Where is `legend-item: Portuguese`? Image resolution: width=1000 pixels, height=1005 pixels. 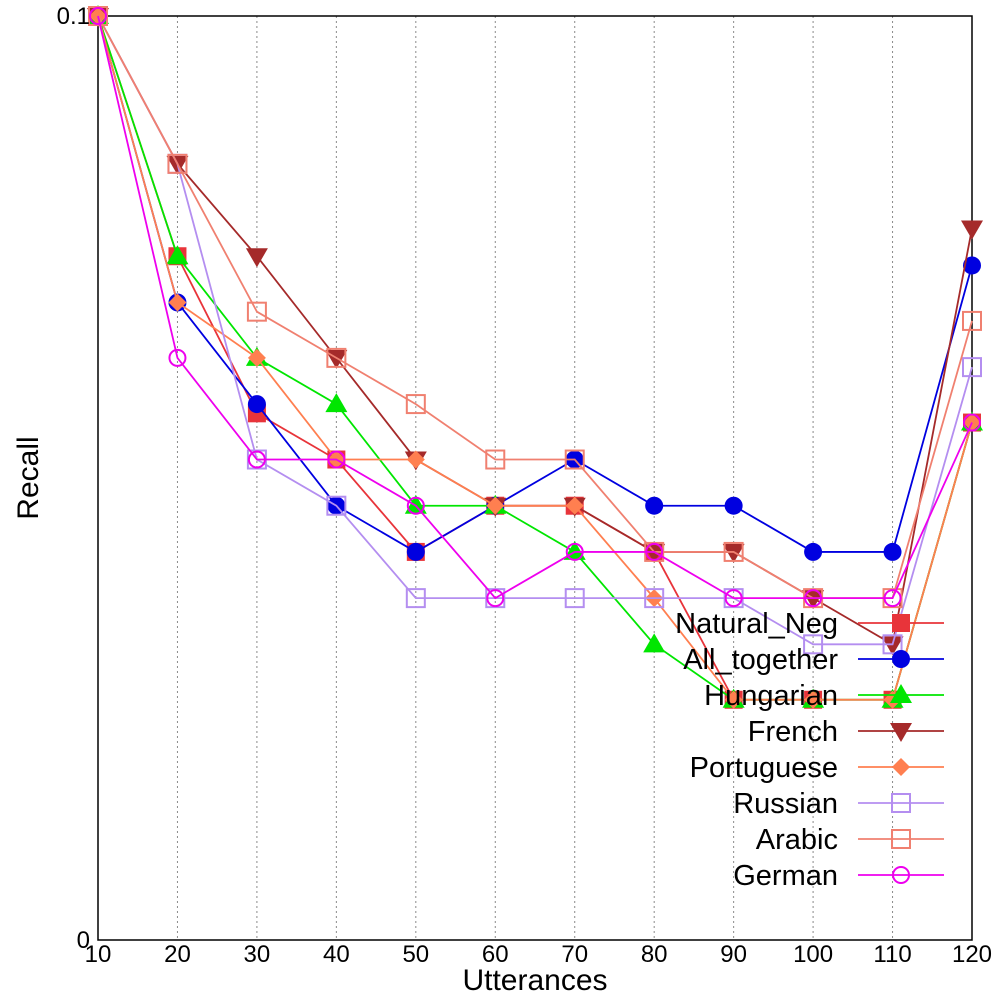
legend-item: Portuguese is located at coordinates (817, 768).